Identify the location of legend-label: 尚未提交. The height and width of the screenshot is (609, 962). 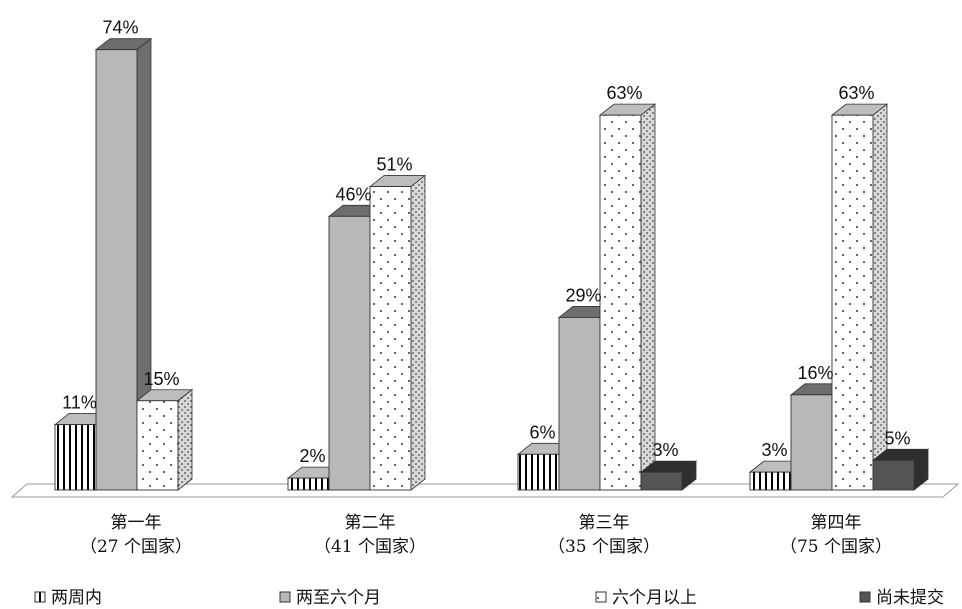
(910, 598).